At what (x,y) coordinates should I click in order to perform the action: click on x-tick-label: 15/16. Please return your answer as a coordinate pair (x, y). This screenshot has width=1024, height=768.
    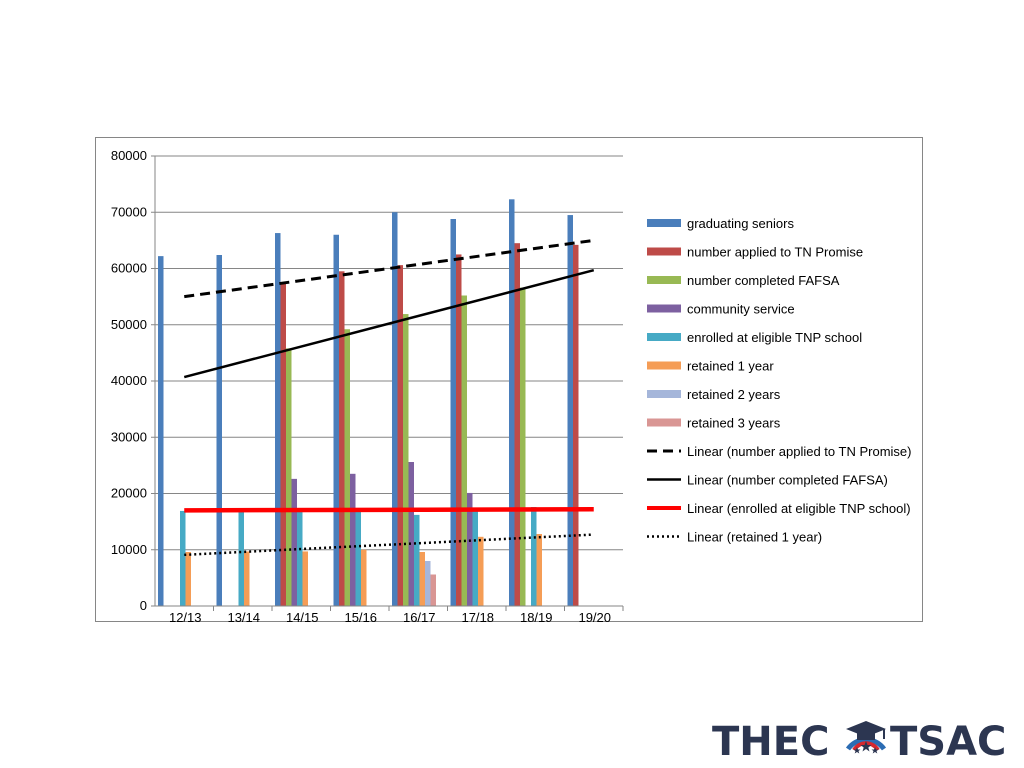
    Looking at the image, I should click on (360, 616).